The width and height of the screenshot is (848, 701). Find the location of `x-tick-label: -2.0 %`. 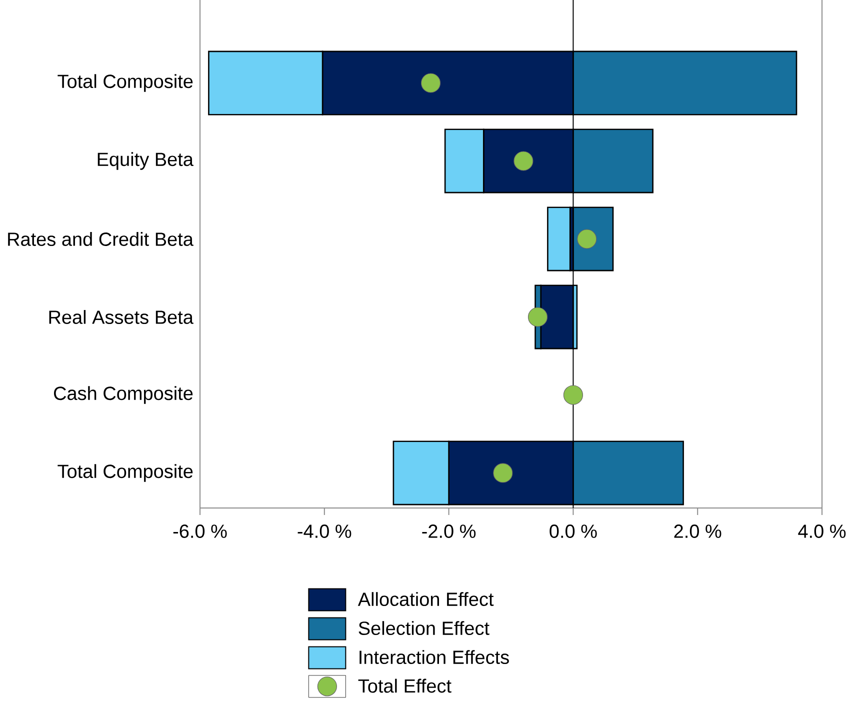

x-tick-label: -2.0 % is located at coordinates (449, 531).